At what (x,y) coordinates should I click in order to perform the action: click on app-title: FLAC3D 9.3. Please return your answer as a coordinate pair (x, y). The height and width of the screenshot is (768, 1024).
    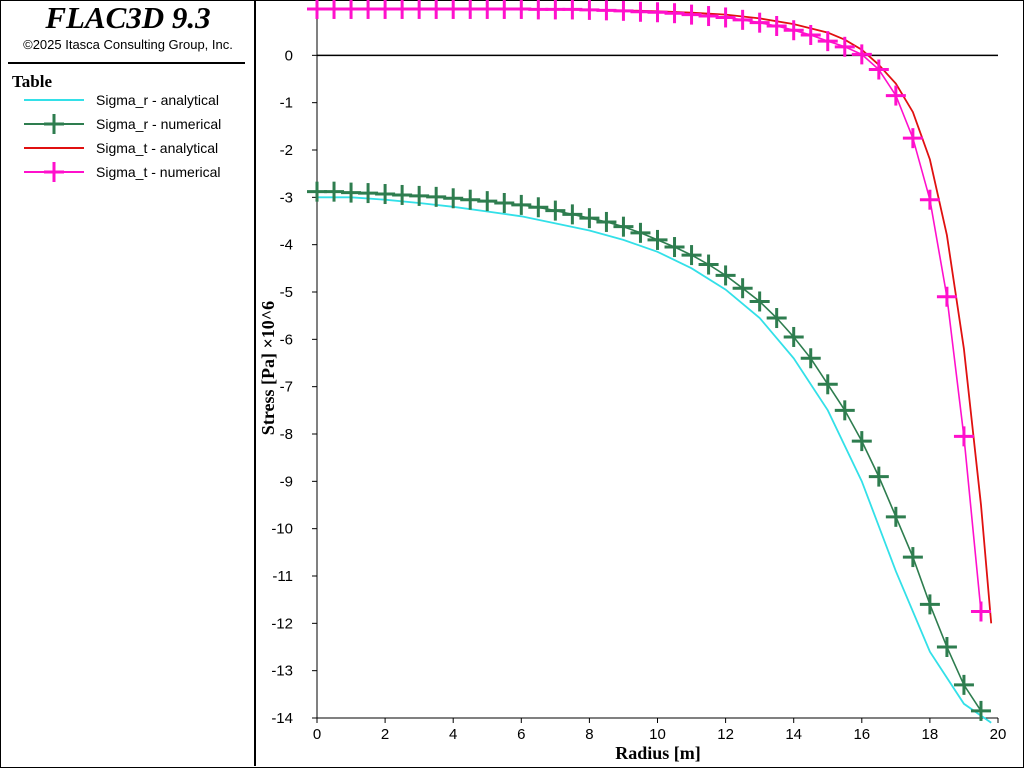
    Looking at the image, I should click on (128, 17).